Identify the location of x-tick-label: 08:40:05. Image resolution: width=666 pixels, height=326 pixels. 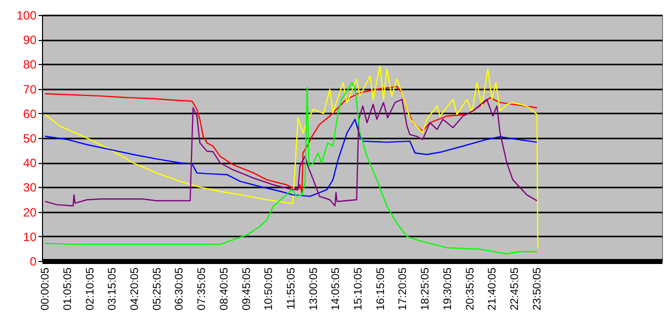
(224, 289).